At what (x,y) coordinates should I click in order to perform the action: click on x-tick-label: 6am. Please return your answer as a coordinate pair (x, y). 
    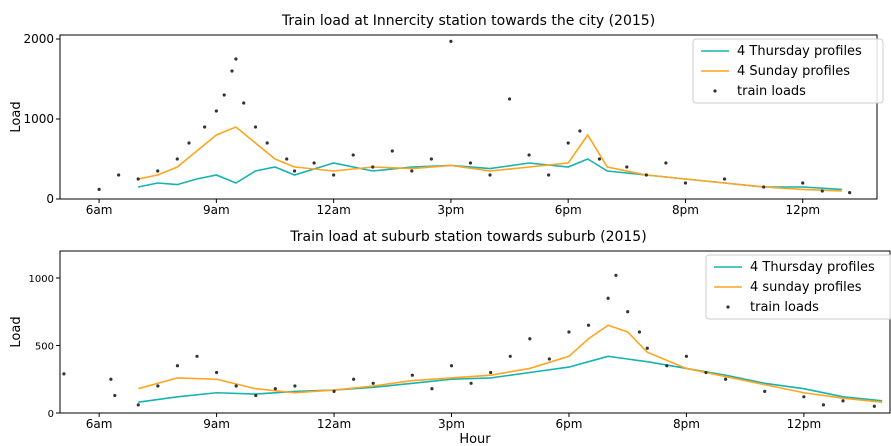
    Looking at the image, I should click on (99, 210).